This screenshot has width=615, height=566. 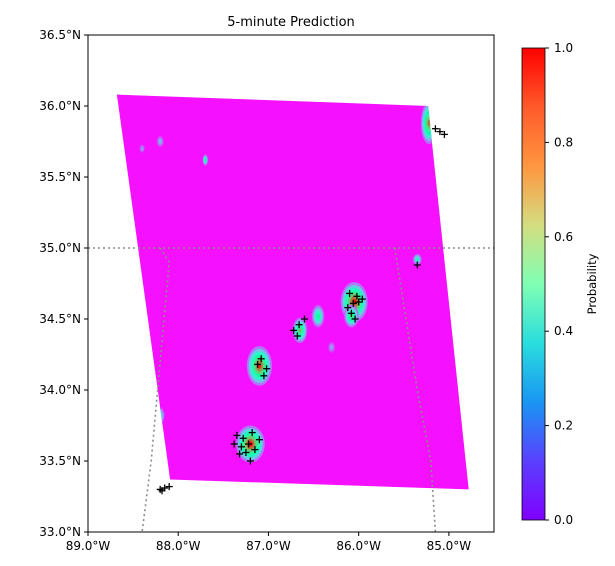 What do you see at coordinates (563, 142) in the screenshot?
I see `colorbar-tick-label: 0.8` at bounding box center [563, 142].